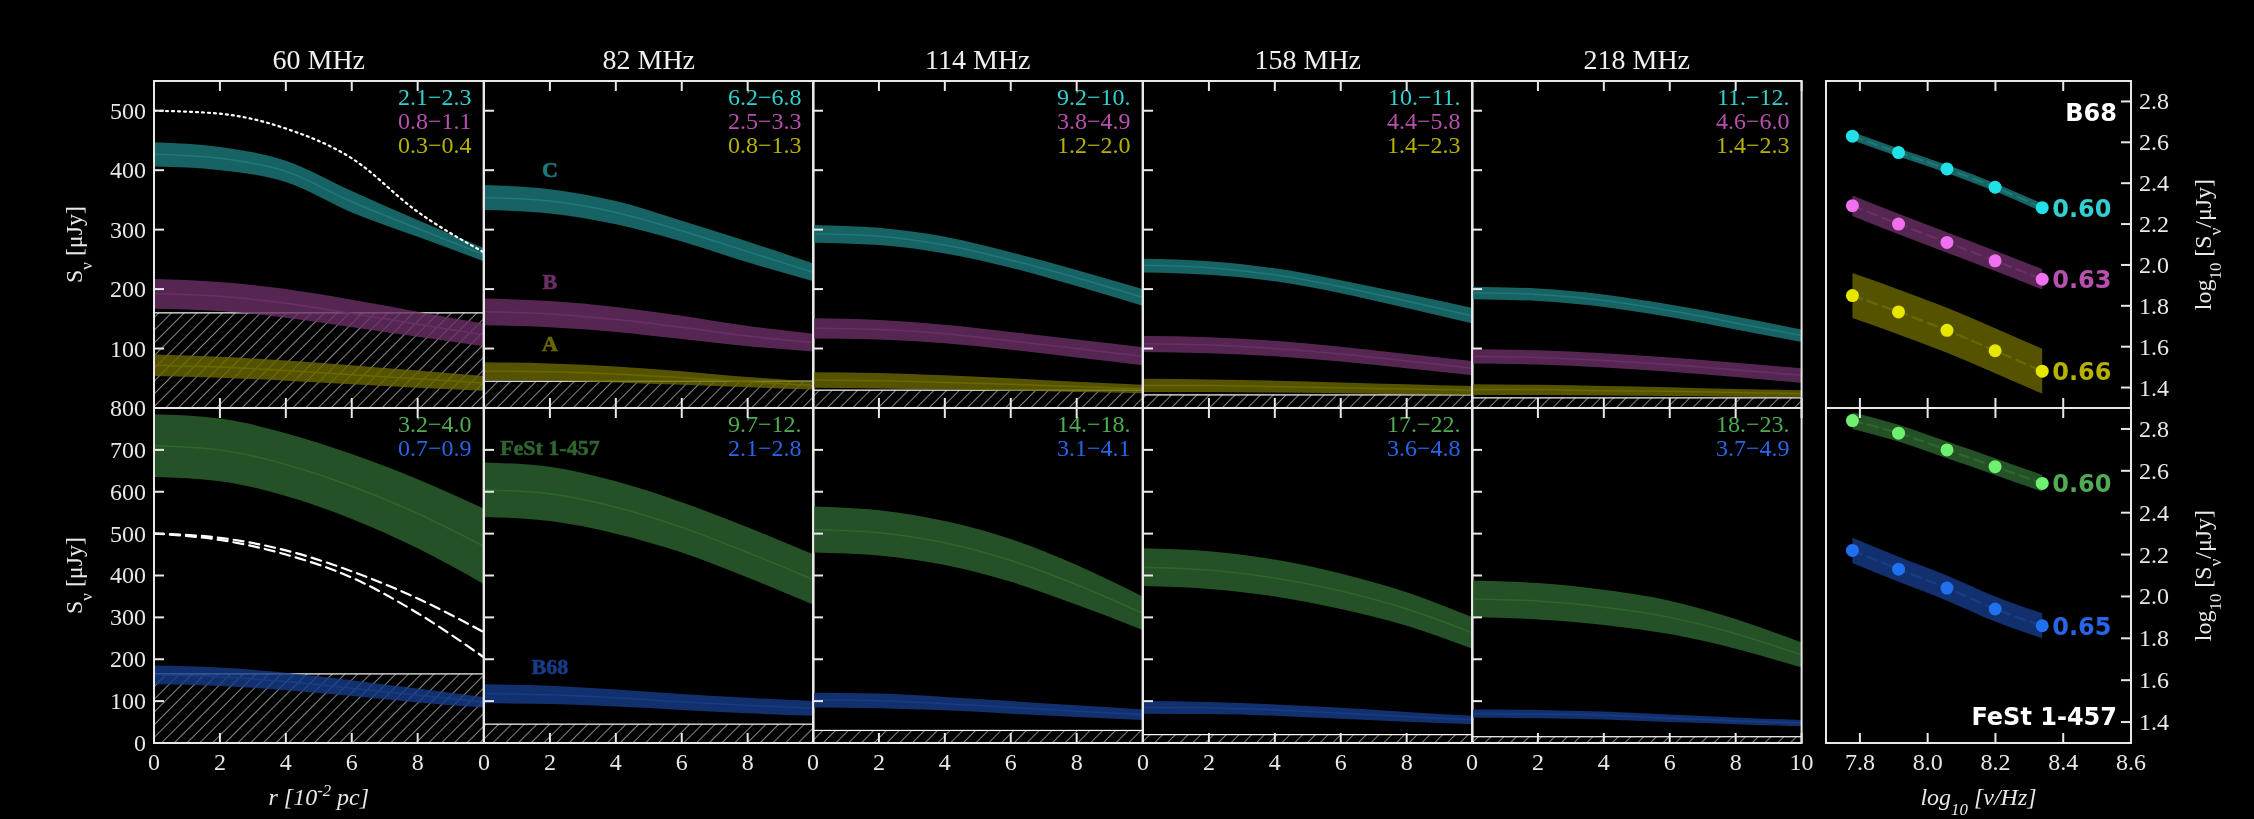  What do you see at coordinates (319, 59) in the screenshot?
I see `chart-title: 60 MHz` at bounding box center [319, 59].